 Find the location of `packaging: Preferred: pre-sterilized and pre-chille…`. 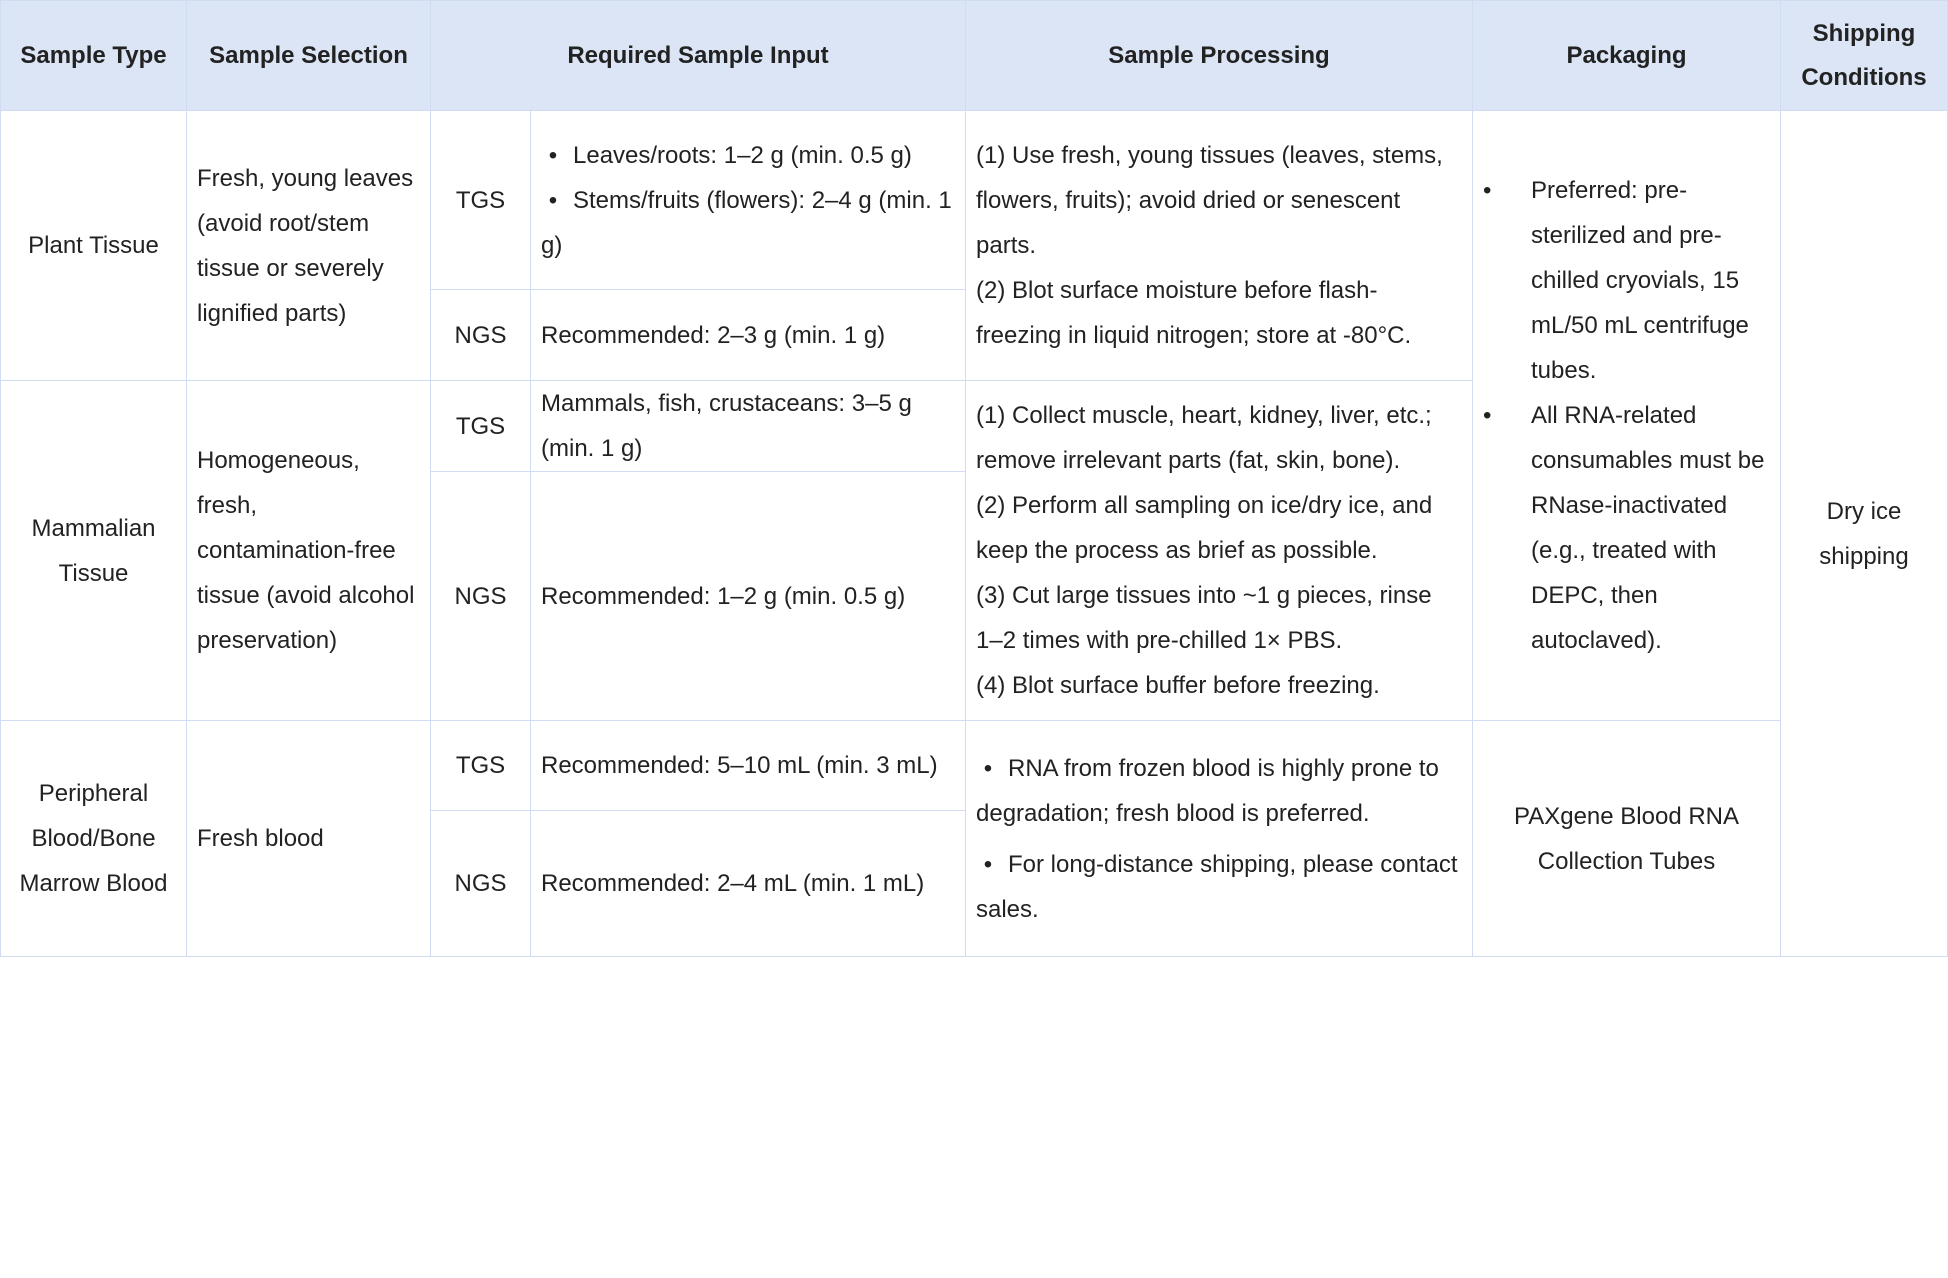

packaging: Preferred: pre-sterilized and pre-chille… is located at coordinates (1626, 415).